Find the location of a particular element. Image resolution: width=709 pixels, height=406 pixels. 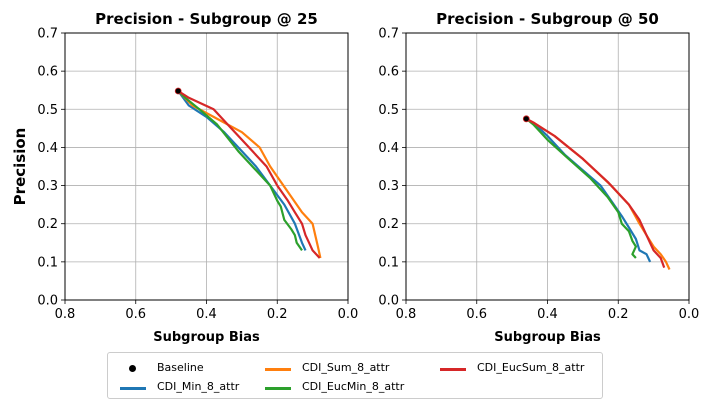

legend-label: CDI_Min_8_attr is located at coordinates (198, 386).